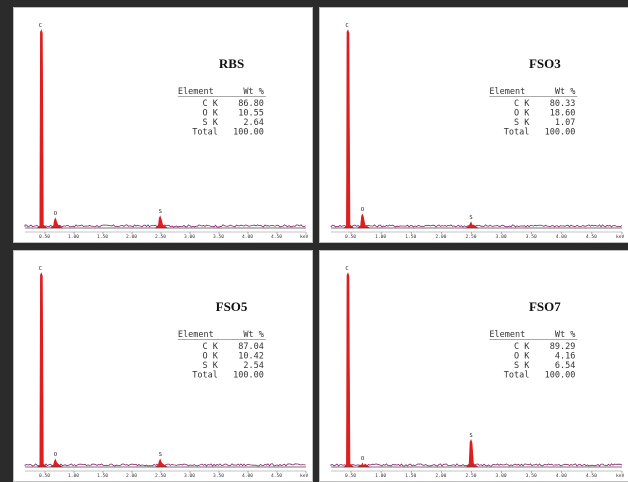 The image size is (628, 482). I want to click on table-wt-value: 86.80, so click(251, 104).